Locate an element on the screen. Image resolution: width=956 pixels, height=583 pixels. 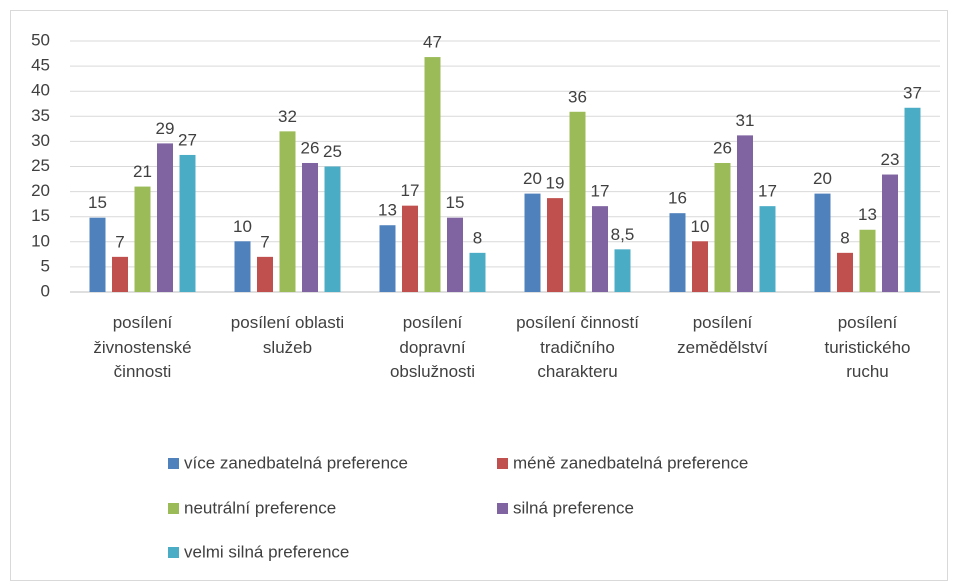
data-label: 19 is located at coordinates (555, 183).